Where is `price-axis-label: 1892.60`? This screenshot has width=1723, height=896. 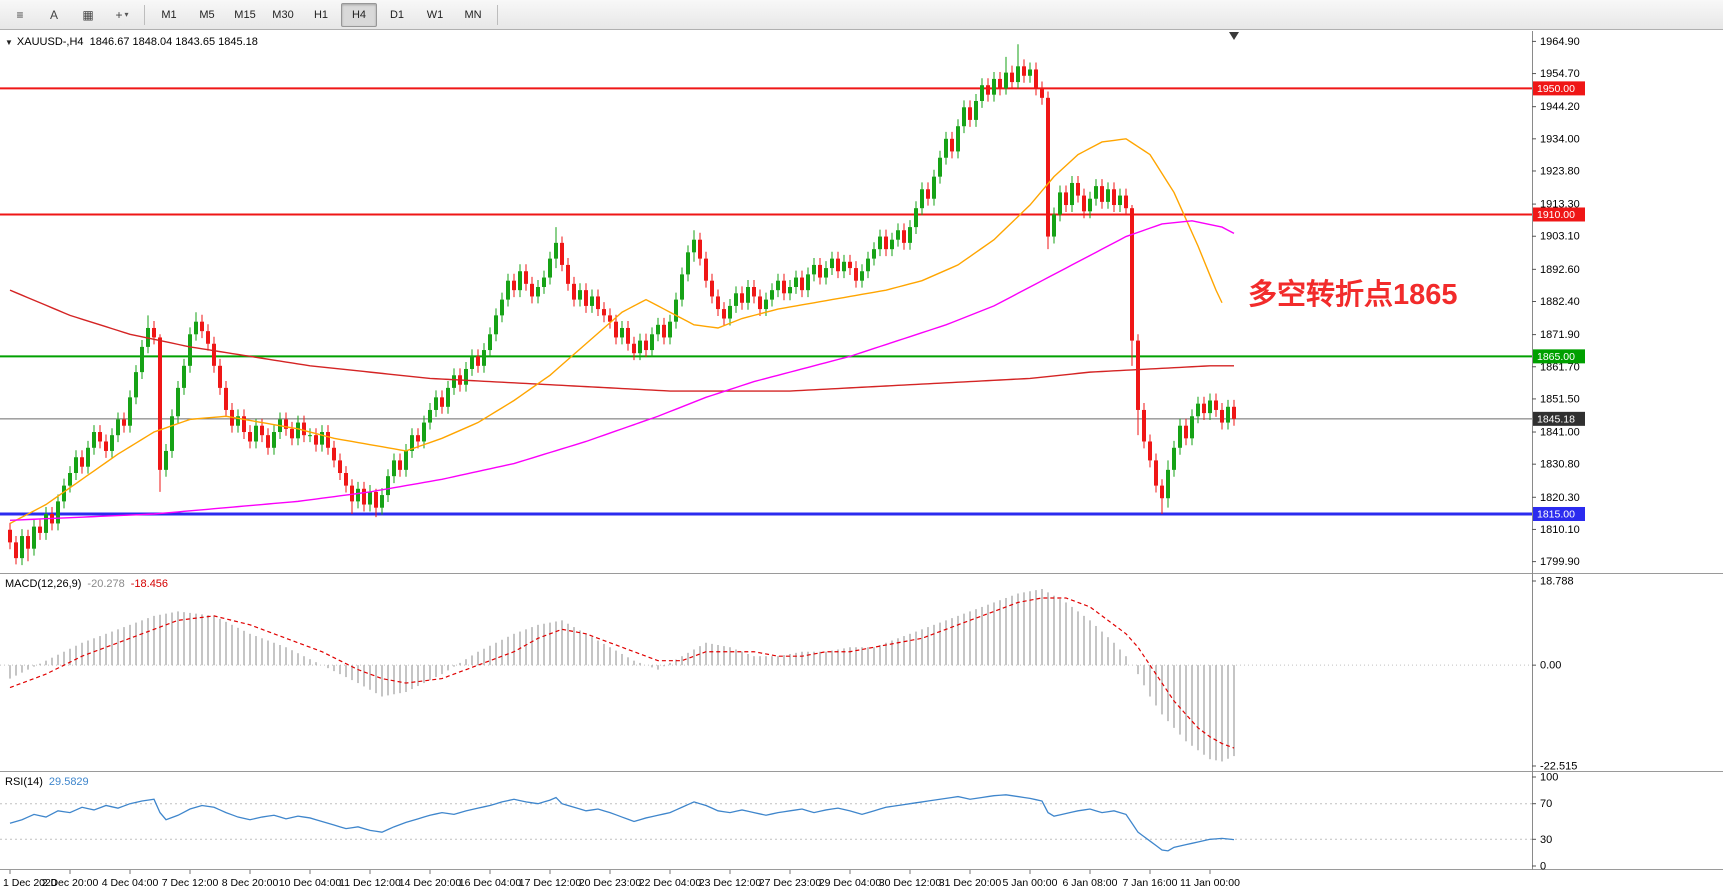
price-axis-label: 1892.60 is located at coordinates (1560, 270).